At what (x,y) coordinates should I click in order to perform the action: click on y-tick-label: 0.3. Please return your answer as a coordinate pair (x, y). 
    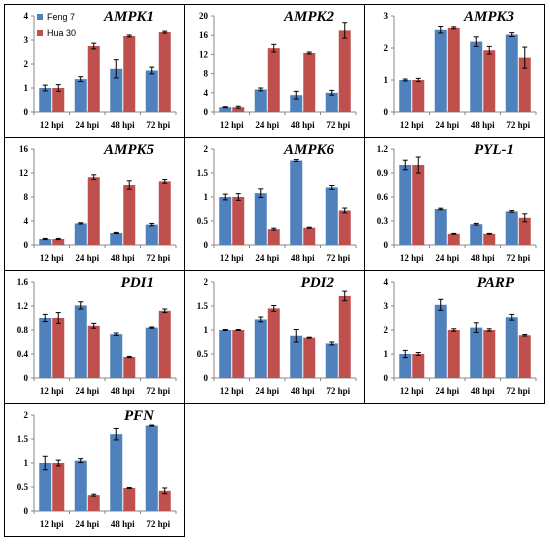
    Looking at the image, I should click on (383, 221).